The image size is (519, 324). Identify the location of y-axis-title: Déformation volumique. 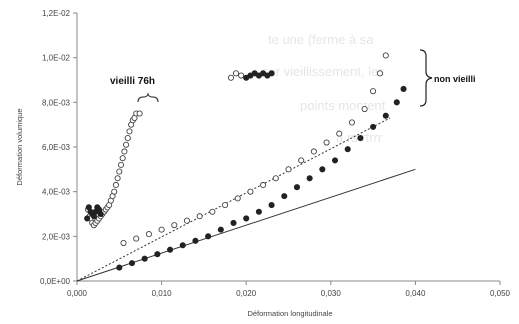
(19, 146).